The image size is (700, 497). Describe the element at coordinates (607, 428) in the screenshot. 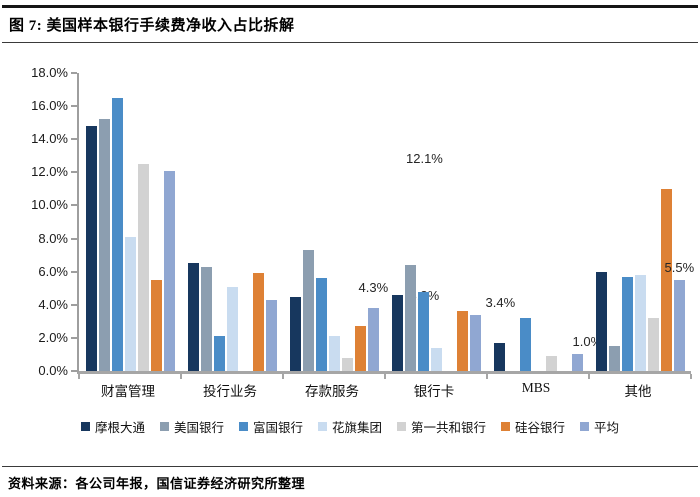

I see `legend-label: 平均` at that location.